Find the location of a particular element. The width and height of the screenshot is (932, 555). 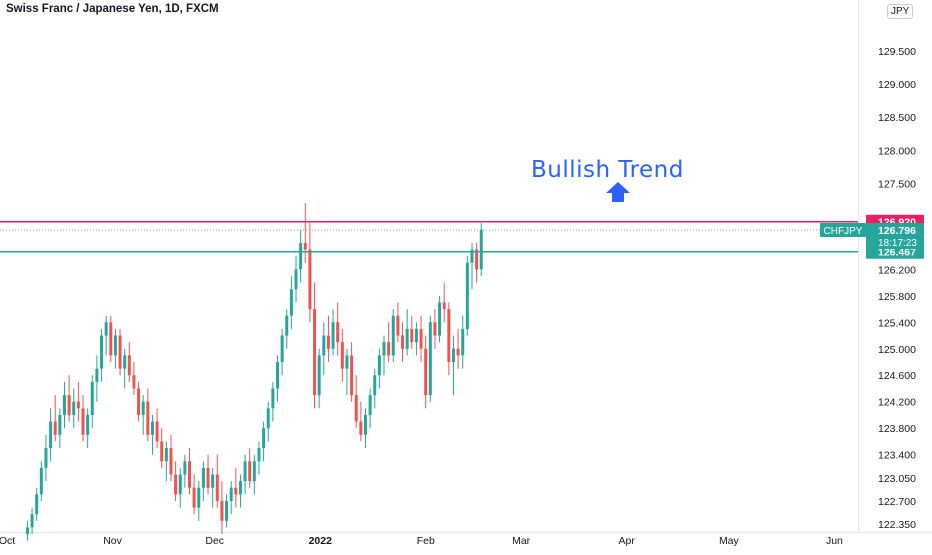

symbol-tag: CHFJPY is located at coordinates (843, 231).